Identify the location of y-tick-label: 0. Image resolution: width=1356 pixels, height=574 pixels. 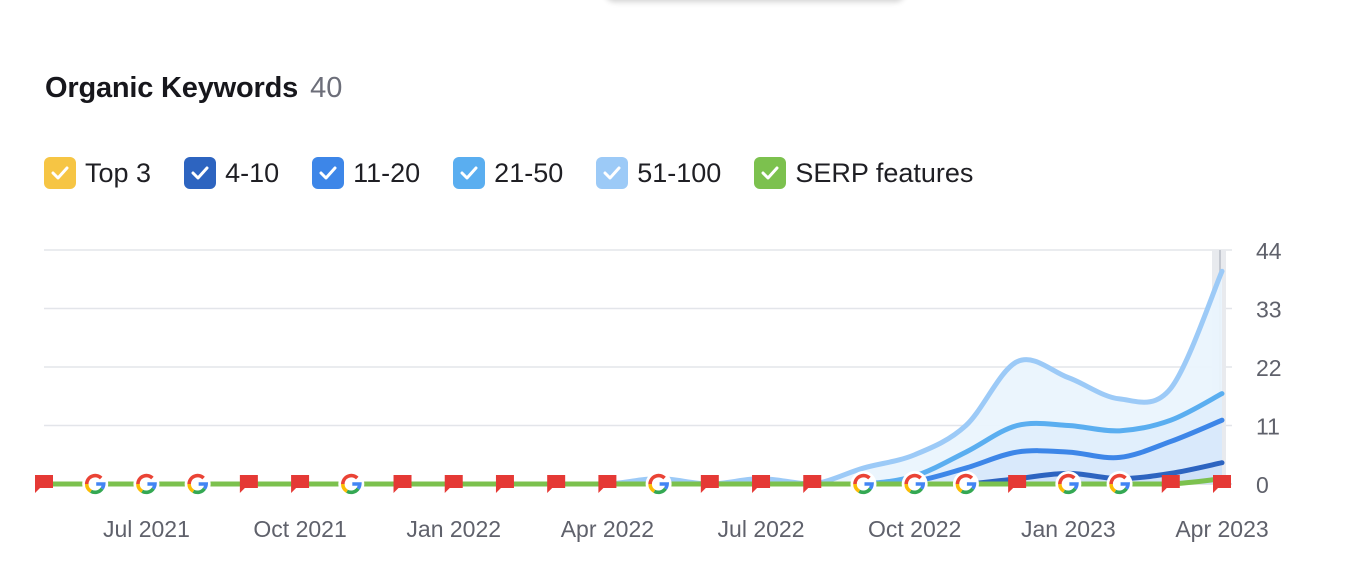
(1262, 485).